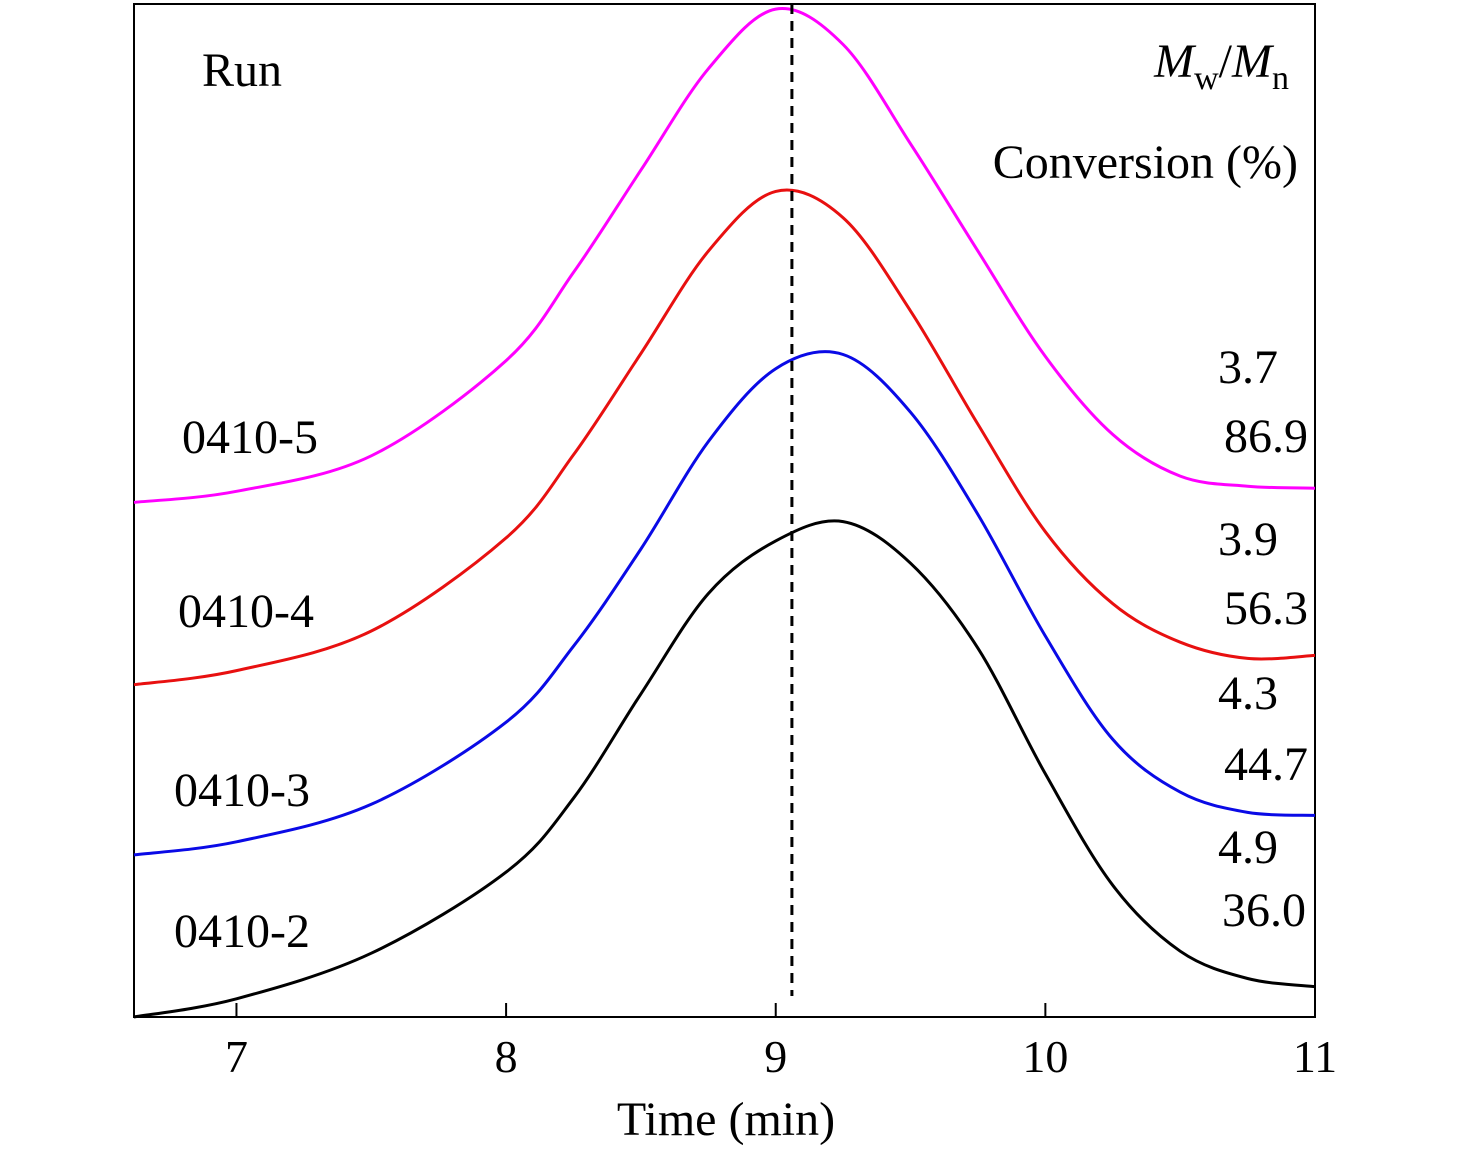 The image size is (1476, 1157). Describe the element at coordinates (1145, 162) in the screenshot. I see `header-conversion: Conversion (%)` at that location.